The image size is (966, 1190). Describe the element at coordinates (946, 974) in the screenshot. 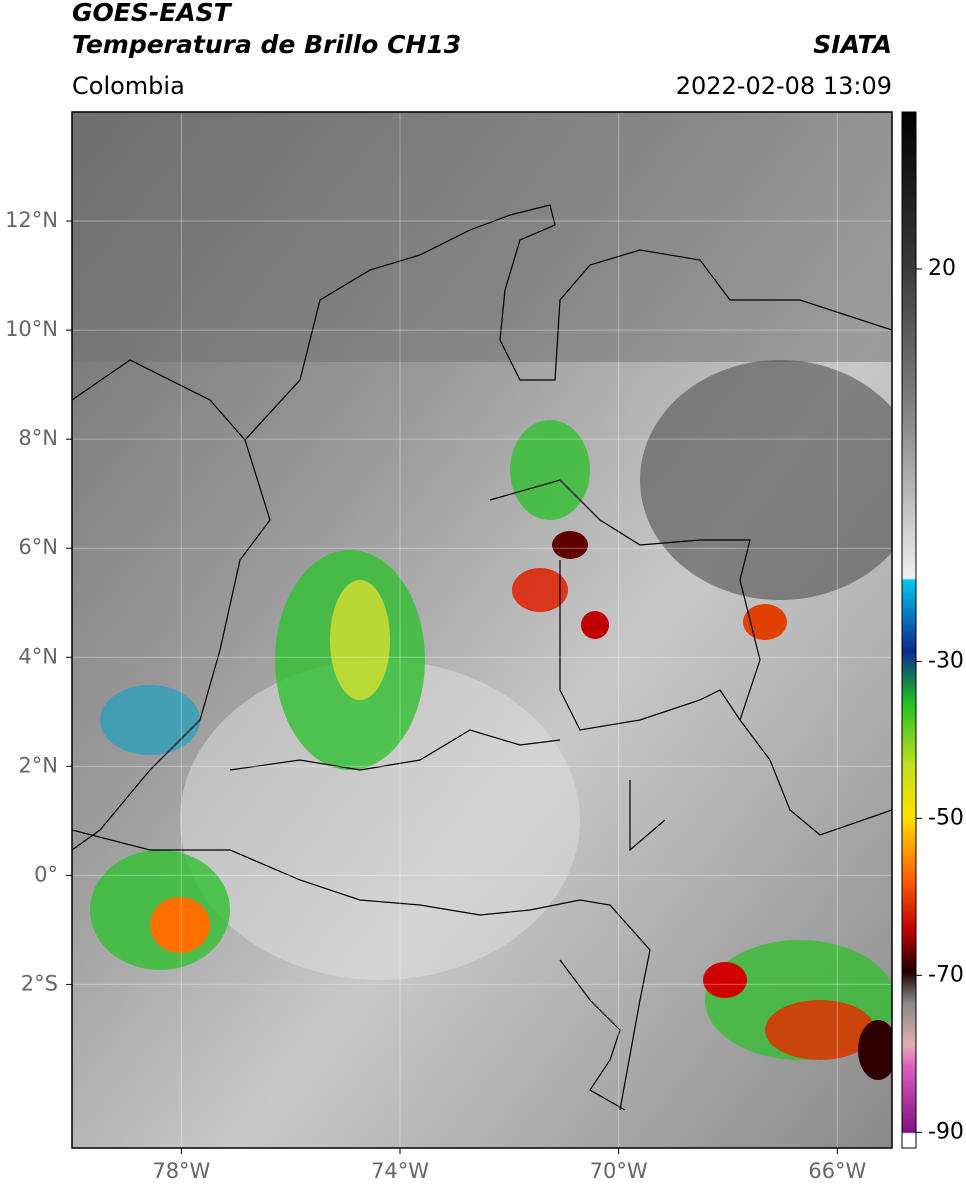

I see `colorbar-tick-label: -70` at that location.